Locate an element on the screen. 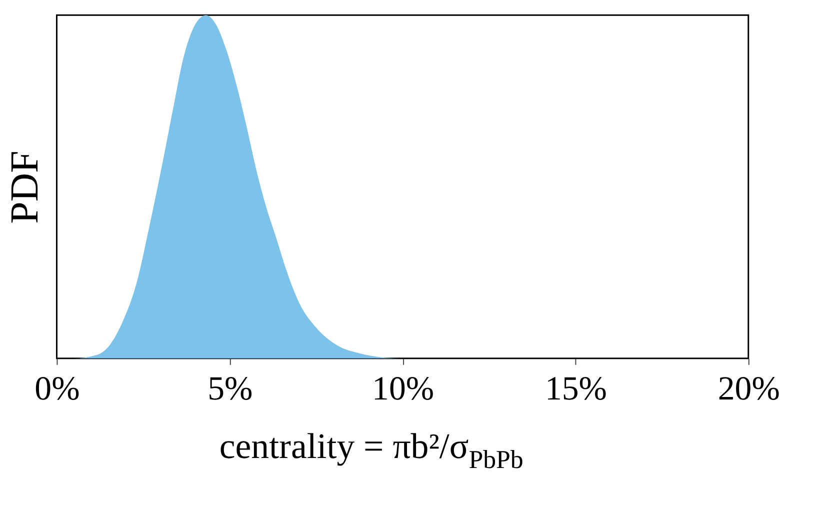 This screenshot has width=825, height=515. x-tick-label: 20% is located at coordinates (749, 389).